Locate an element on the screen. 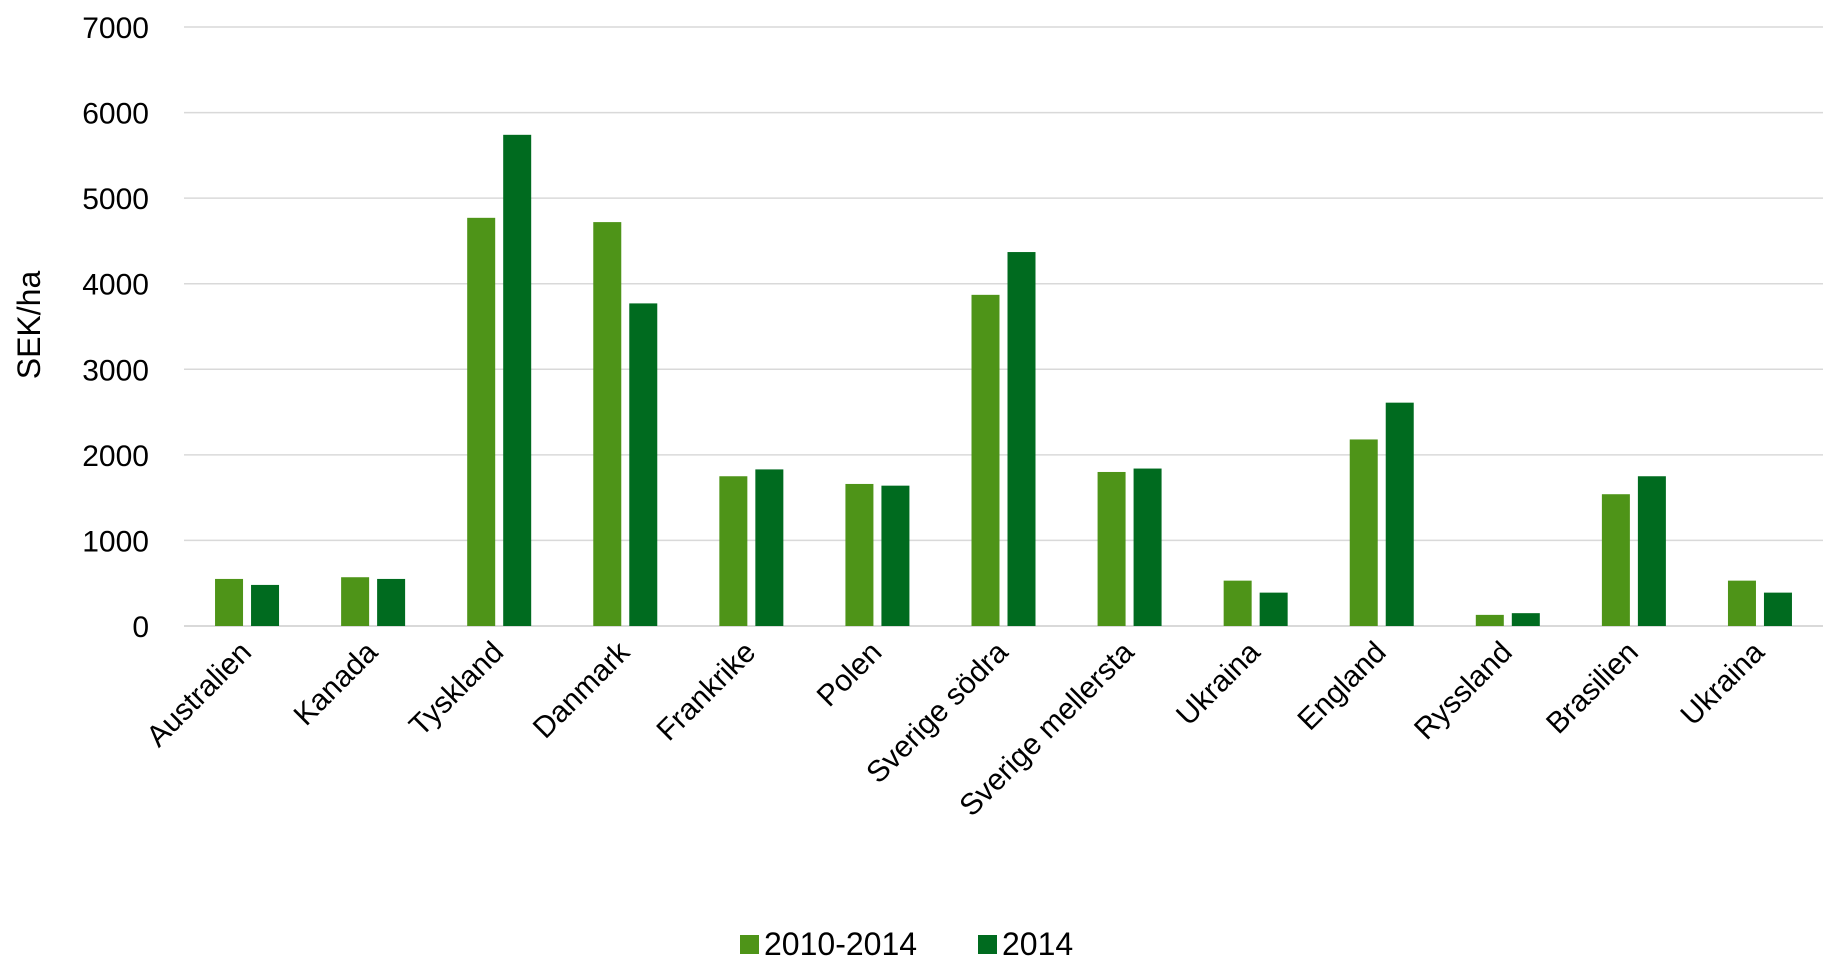  y-tick-label: 3000 is located at coordinates (115, 370).